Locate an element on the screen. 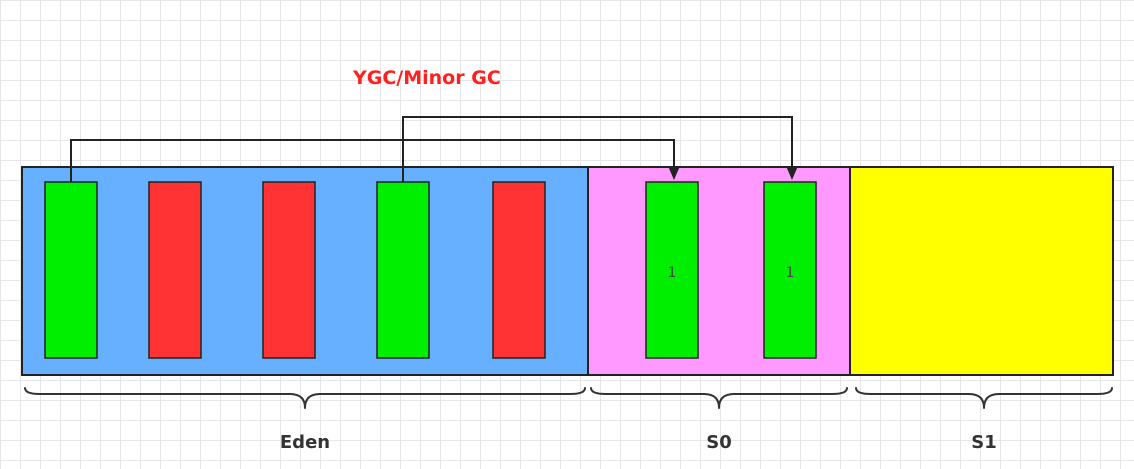 This screenshot has height=469, width=1134. eden-brace is located at coordinates (305, 398).